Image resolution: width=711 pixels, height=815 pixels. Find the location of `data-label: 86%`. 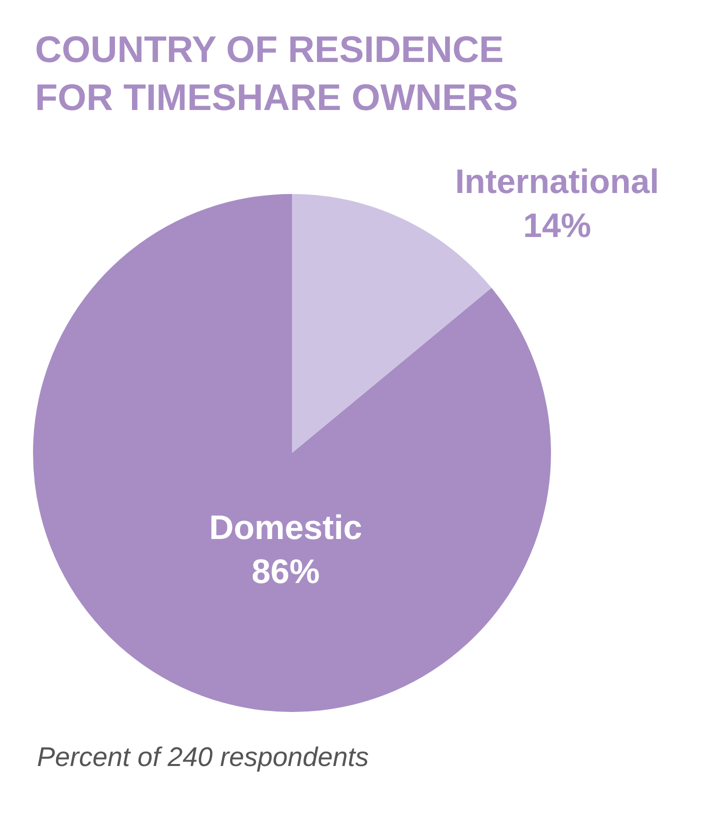

data-label: 86% is located at coordinates (286, 571).